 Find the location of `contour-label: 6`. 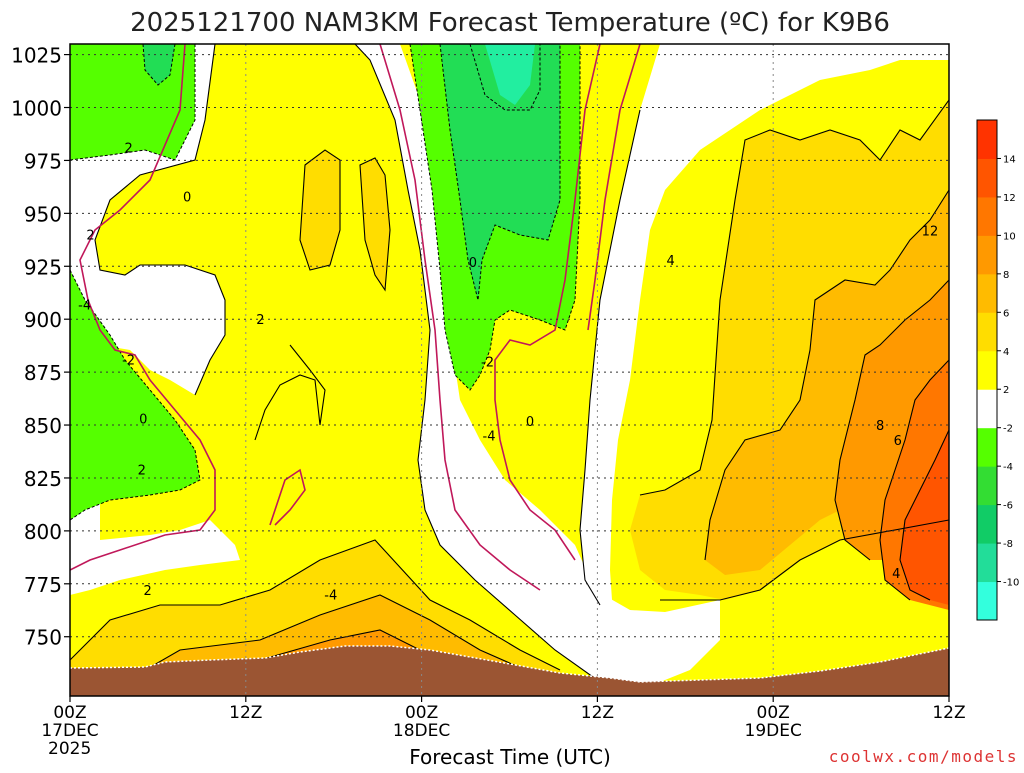

contour-label: 6 is located at coordinates (898, 441).